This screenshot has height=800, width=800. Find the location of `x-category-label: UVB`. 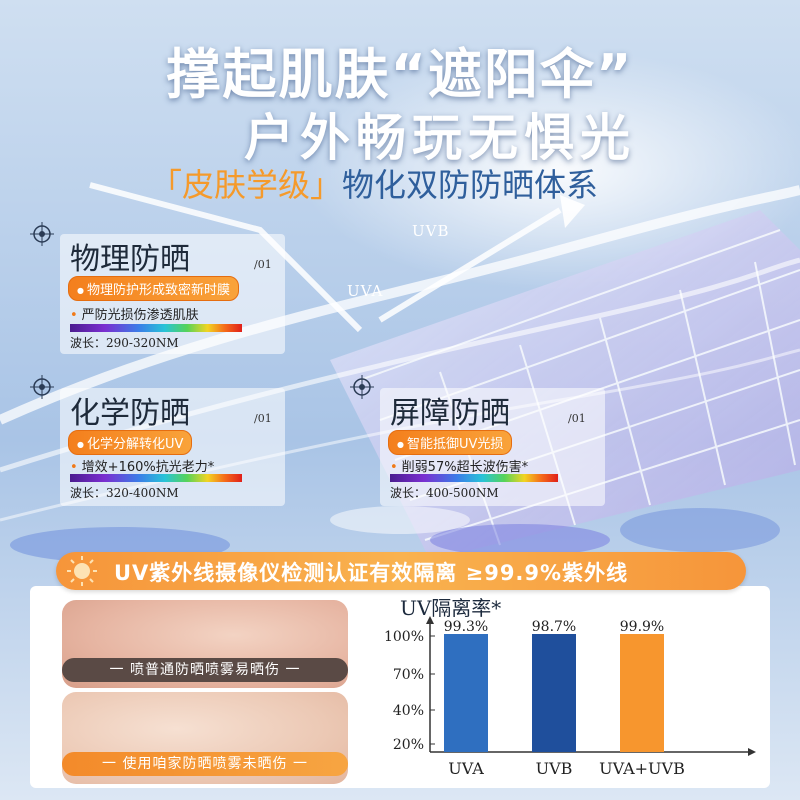

x-category-label: UVB is located at coordinates (554, 768).